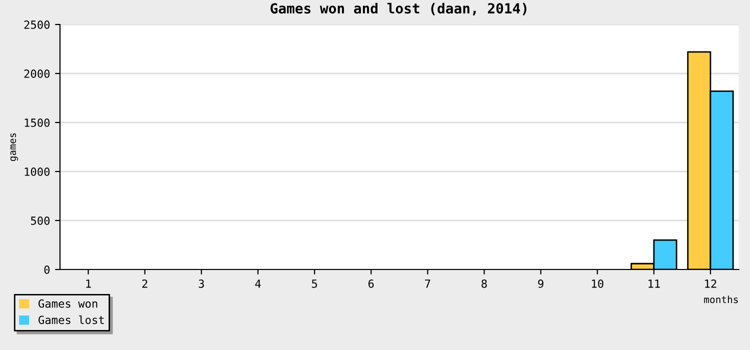 This screenshot has width=750, height=350. Describe the element at coordinates (258, 284) in the screenshot. I see `x-tick-label: 4` at that location.